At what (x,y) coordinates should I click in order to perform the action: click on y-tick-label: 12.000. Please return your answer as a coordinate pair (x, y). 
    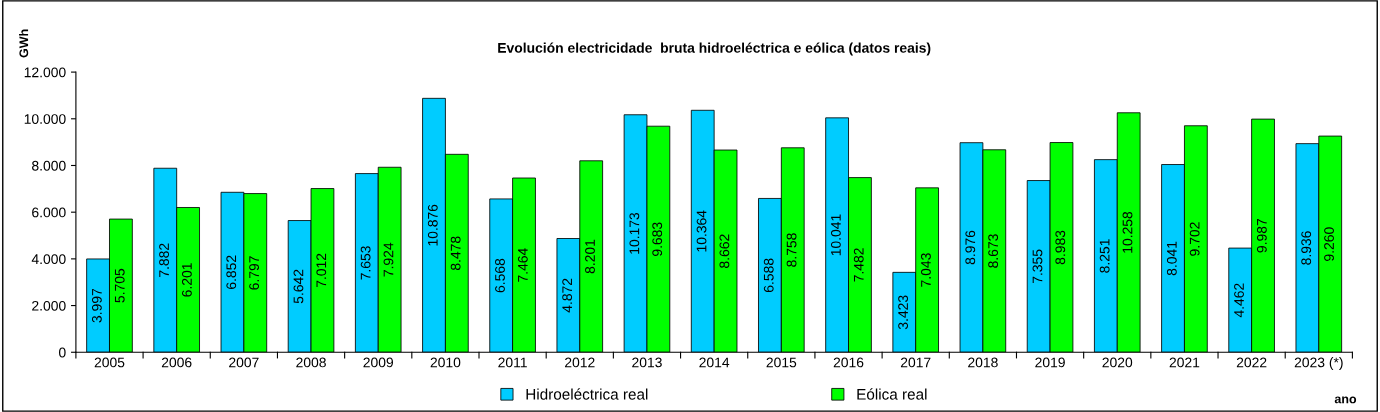
    Looking at the image, I should click on (45, 72).